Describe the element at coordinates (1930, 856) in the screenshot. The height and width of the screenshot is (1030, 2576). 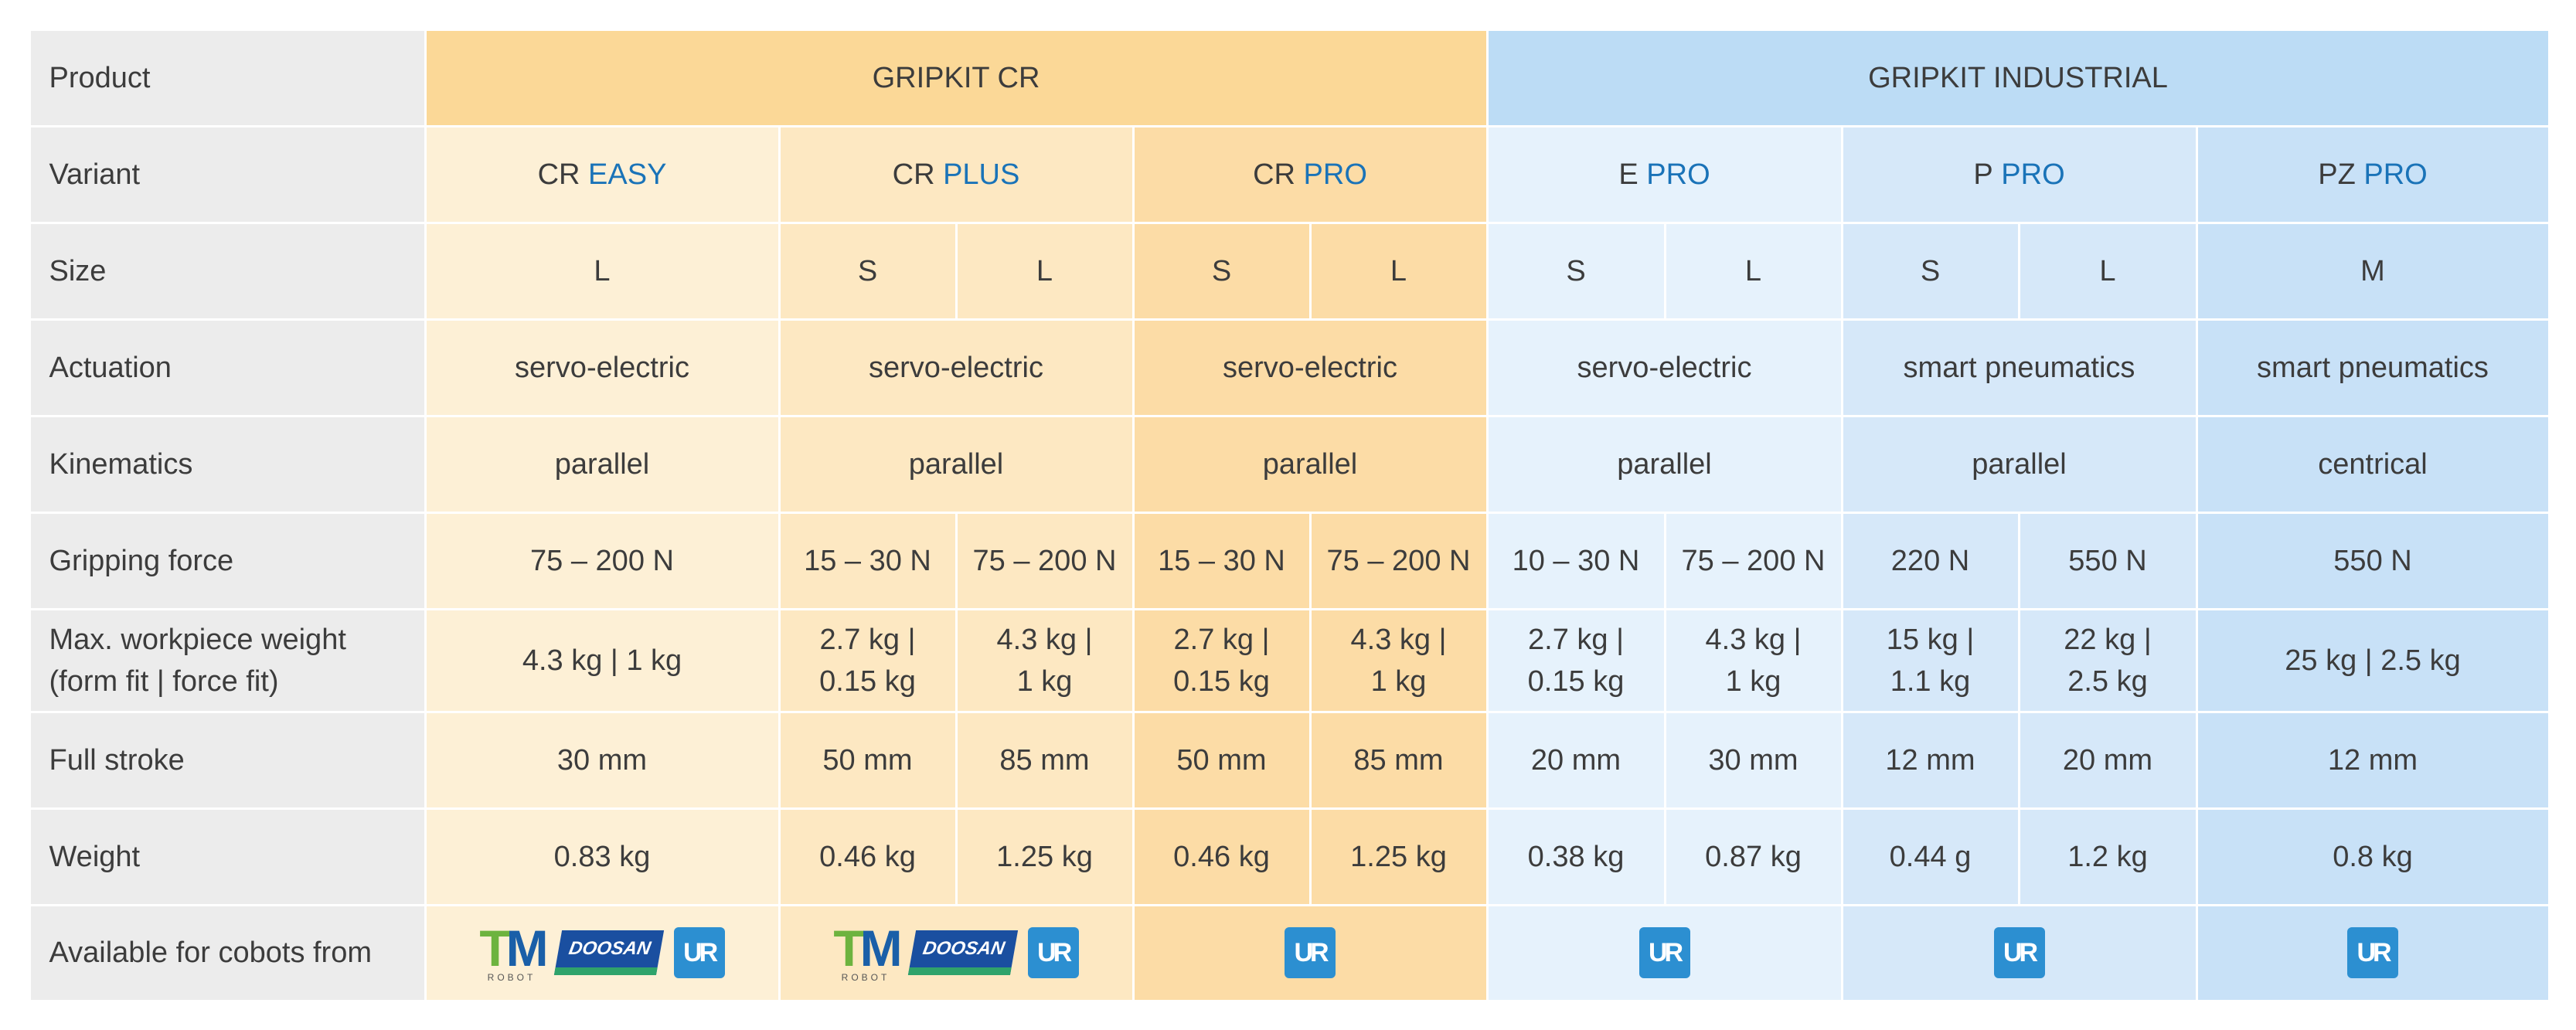
I see `weight-cell: 0.44 g` at that location.